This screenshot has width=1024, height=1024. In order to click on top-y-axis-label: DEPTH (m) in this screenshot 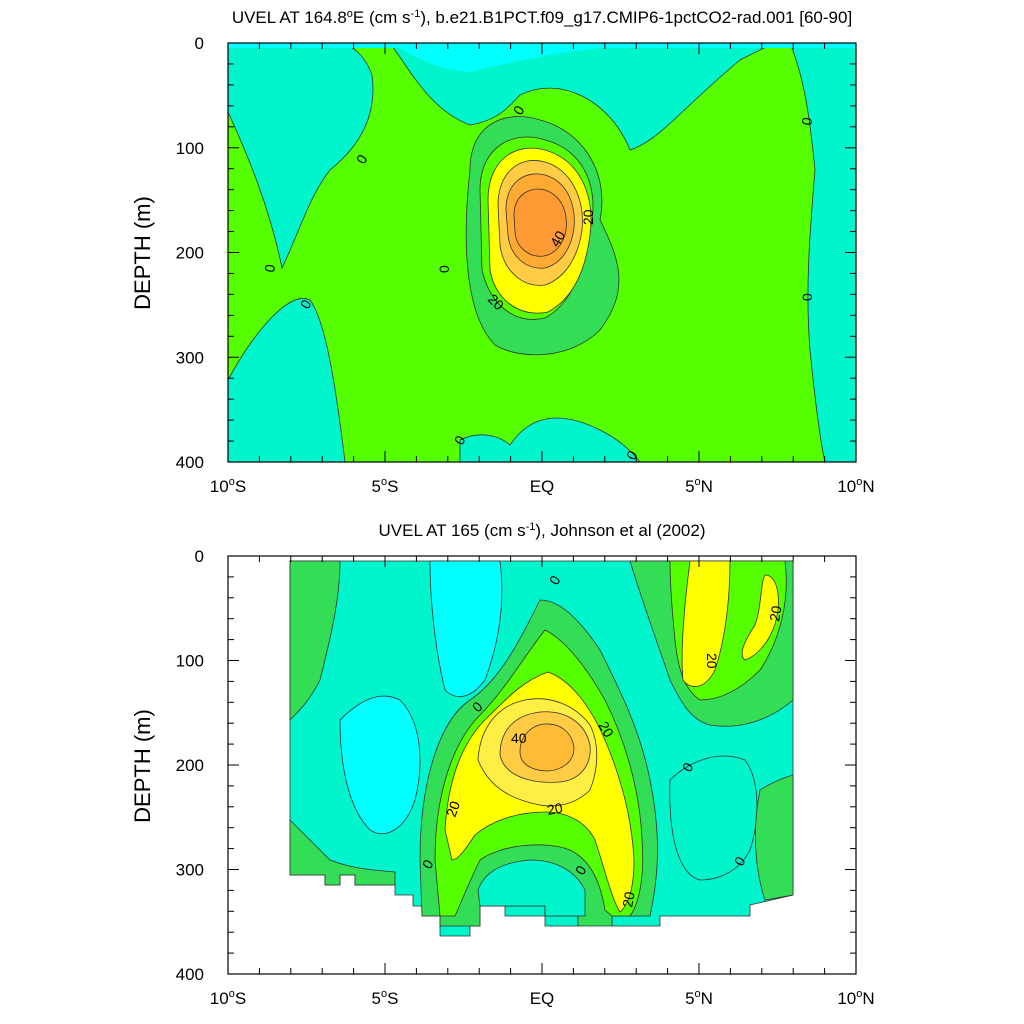, I will do `click(142, 253)`.